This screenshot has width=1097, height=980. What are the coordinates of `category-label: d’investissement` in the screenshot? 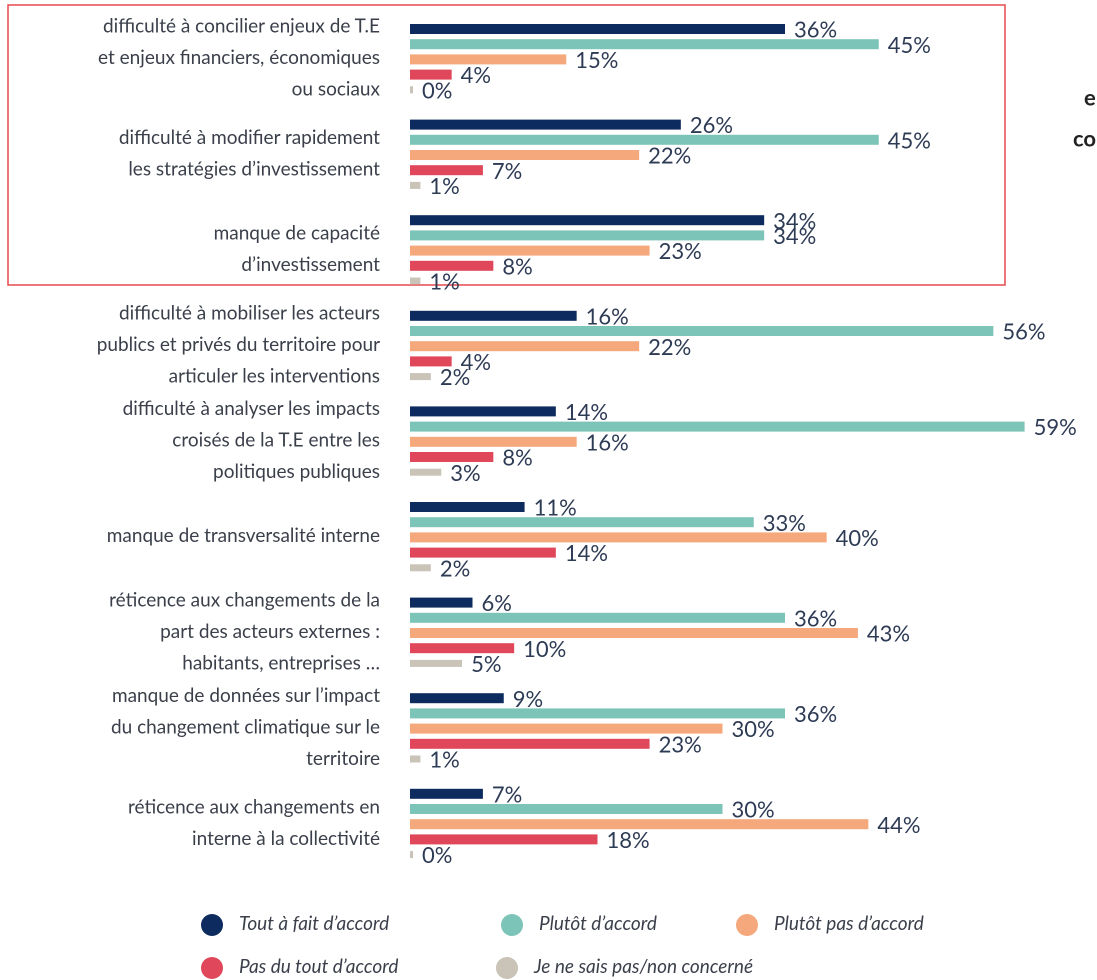 It's located at (310, 264).